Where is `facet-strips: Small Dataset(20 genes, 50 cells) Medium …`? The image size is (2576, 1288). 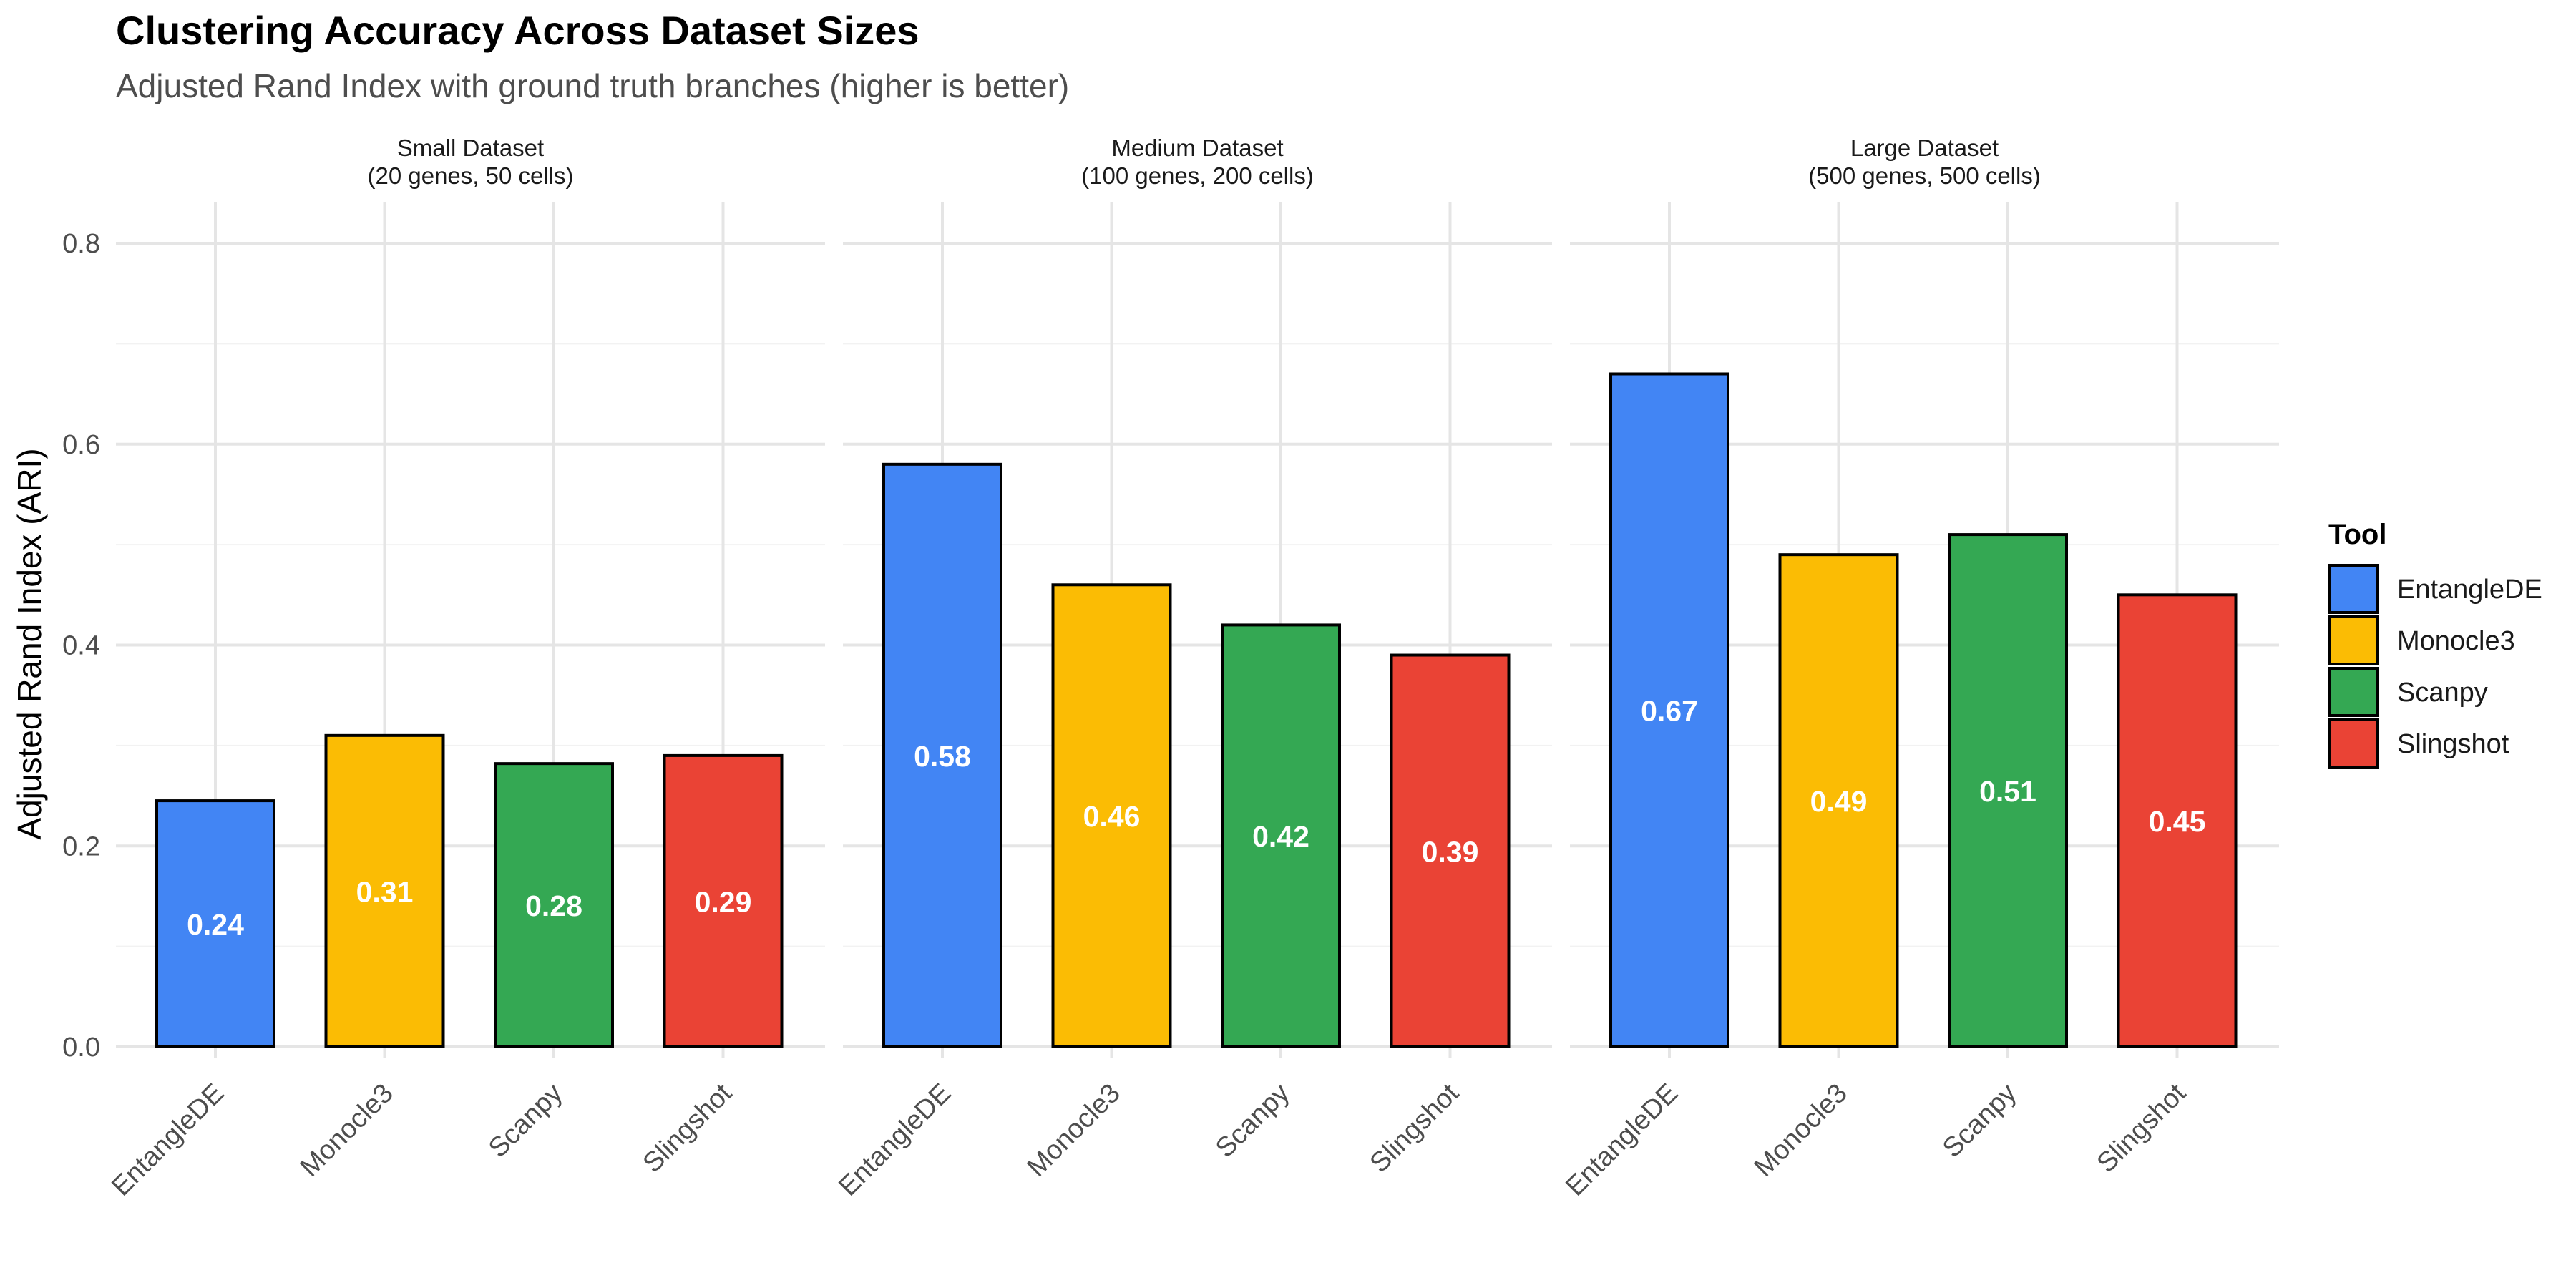
facet-strips: Small Dataset(20 genes, 50 cells) Medium … is located at coordinates (1204, 162).